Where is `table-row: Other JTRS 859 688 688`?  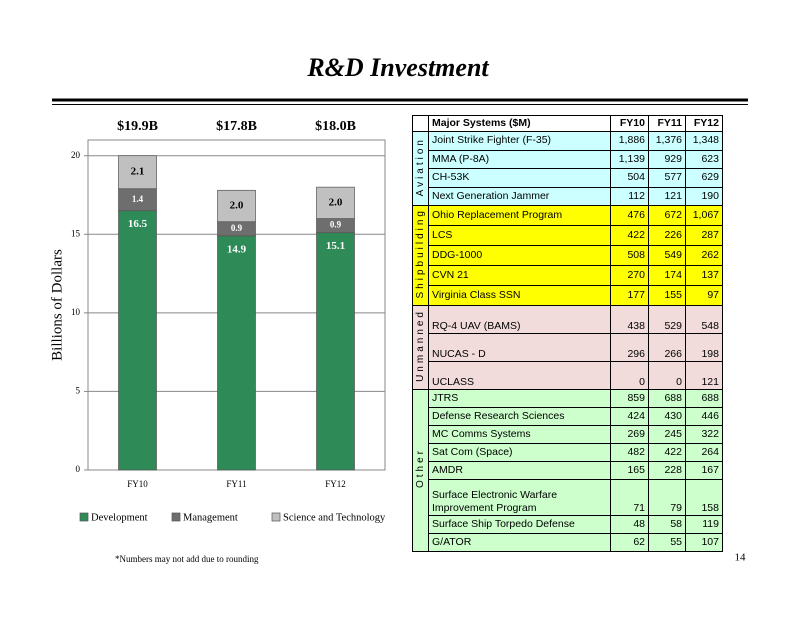
table-row: Other JTRS 859 688 688 is located at coordinates (567, 470).